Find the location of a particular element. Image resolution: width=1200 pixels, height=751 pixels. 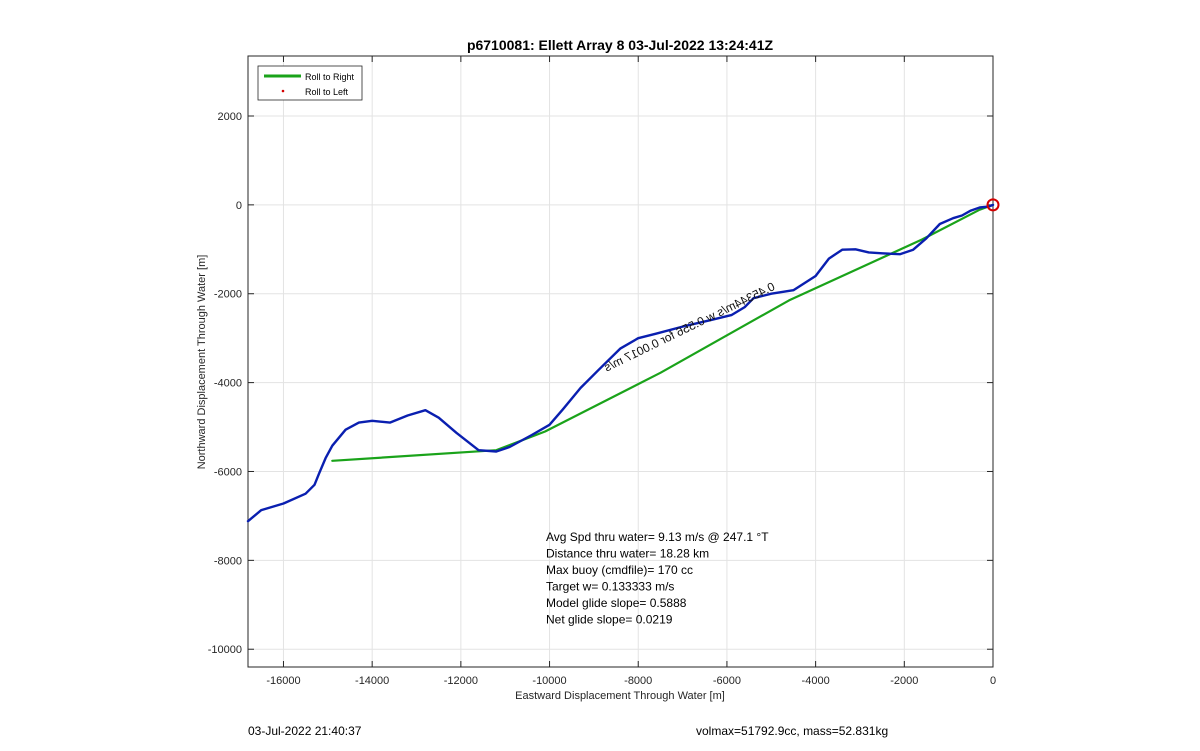

footer-timestamp: 03-Jul-2022 21:40:37 is located at coordinates (305, 731).